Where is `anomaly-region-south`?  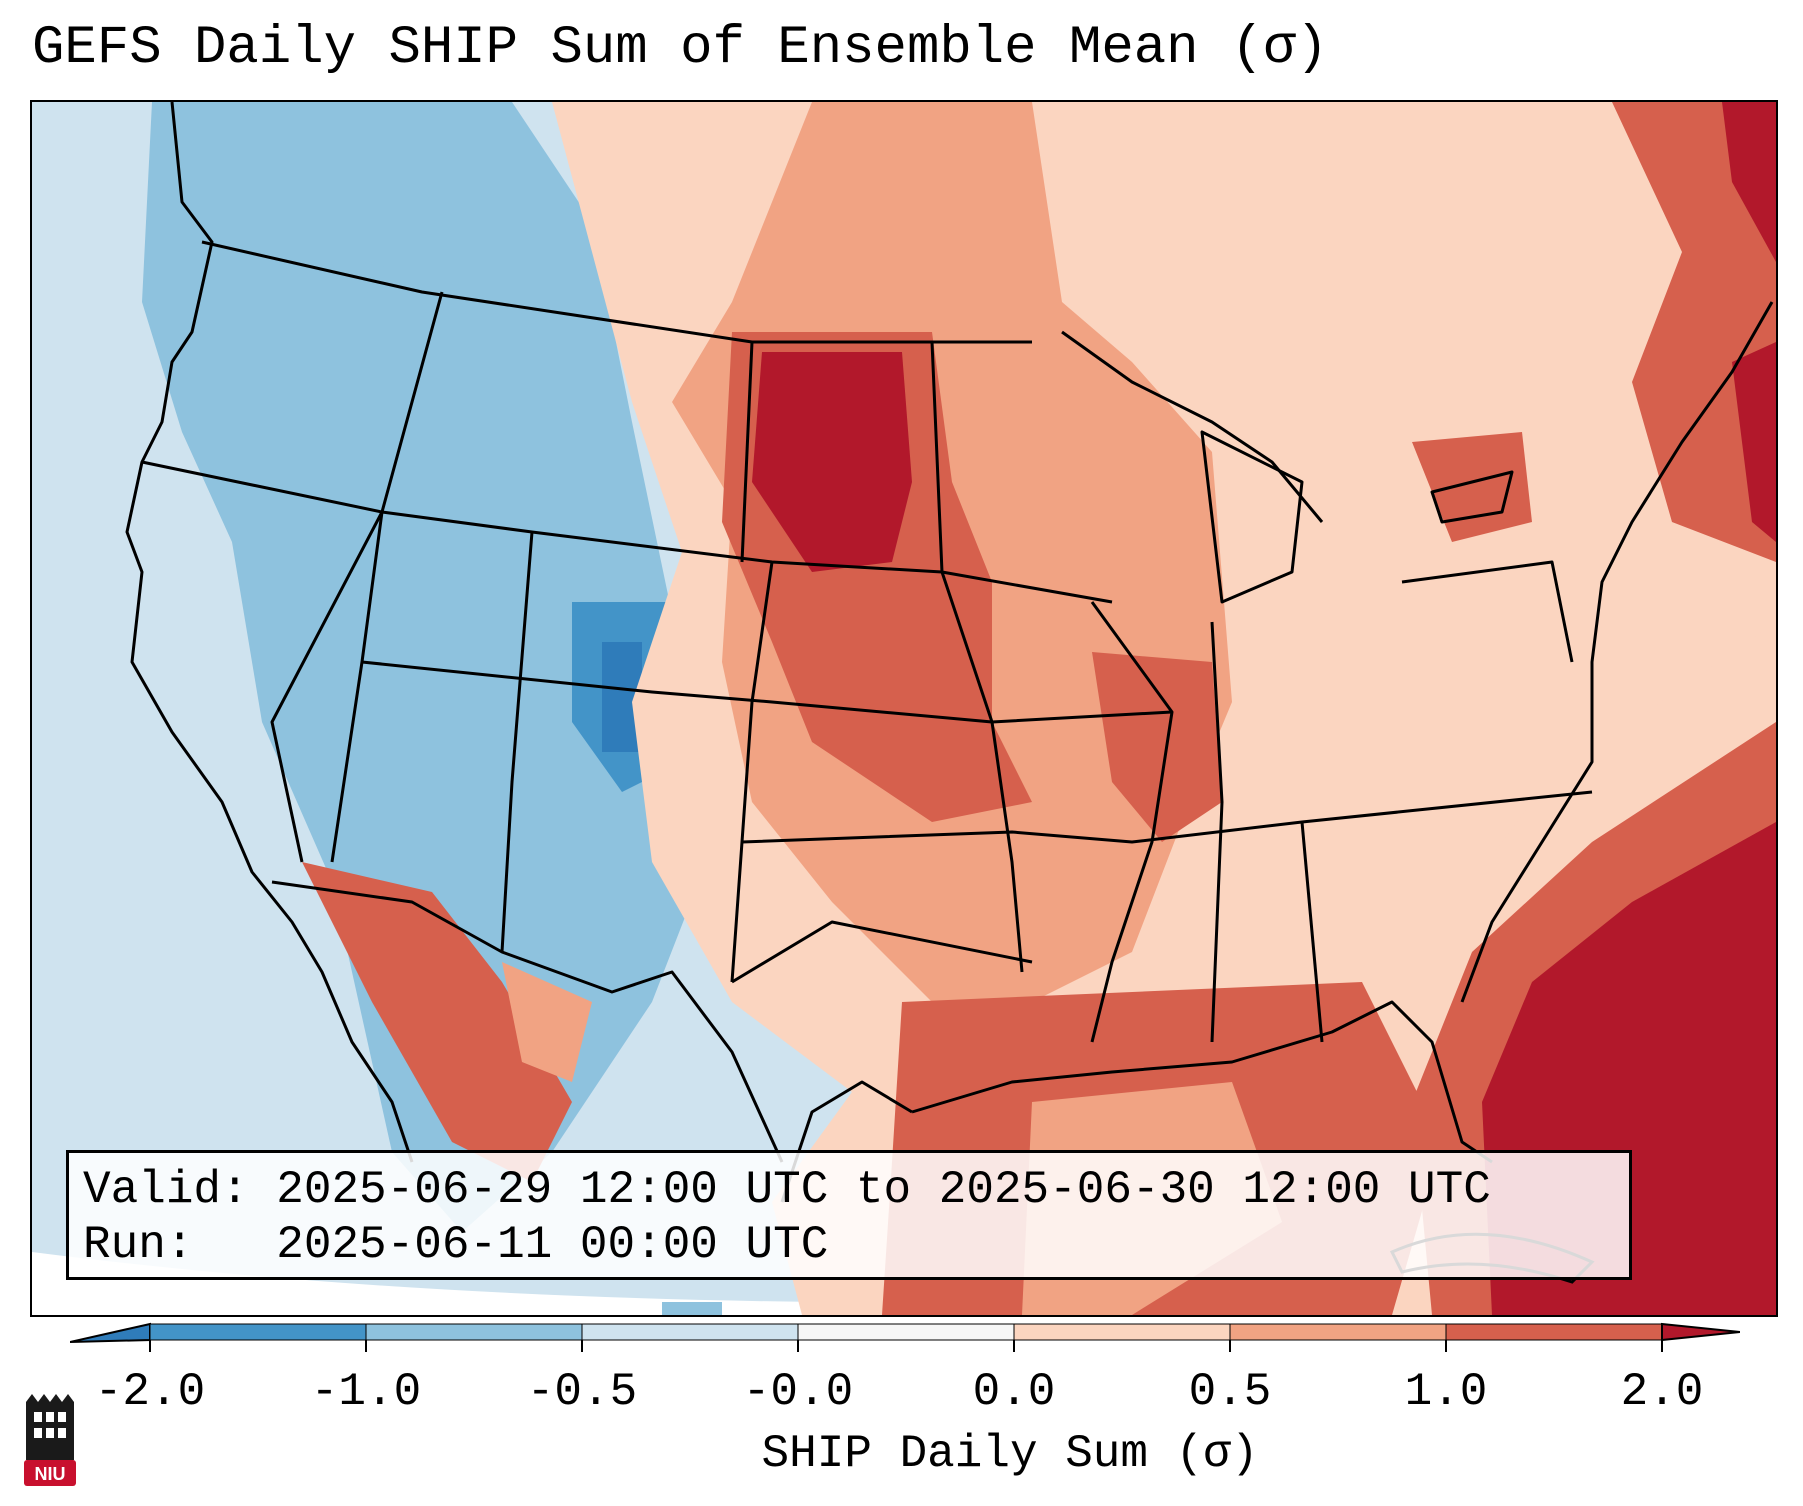 anomaly-region-south is located at coordinates (692, 1308).